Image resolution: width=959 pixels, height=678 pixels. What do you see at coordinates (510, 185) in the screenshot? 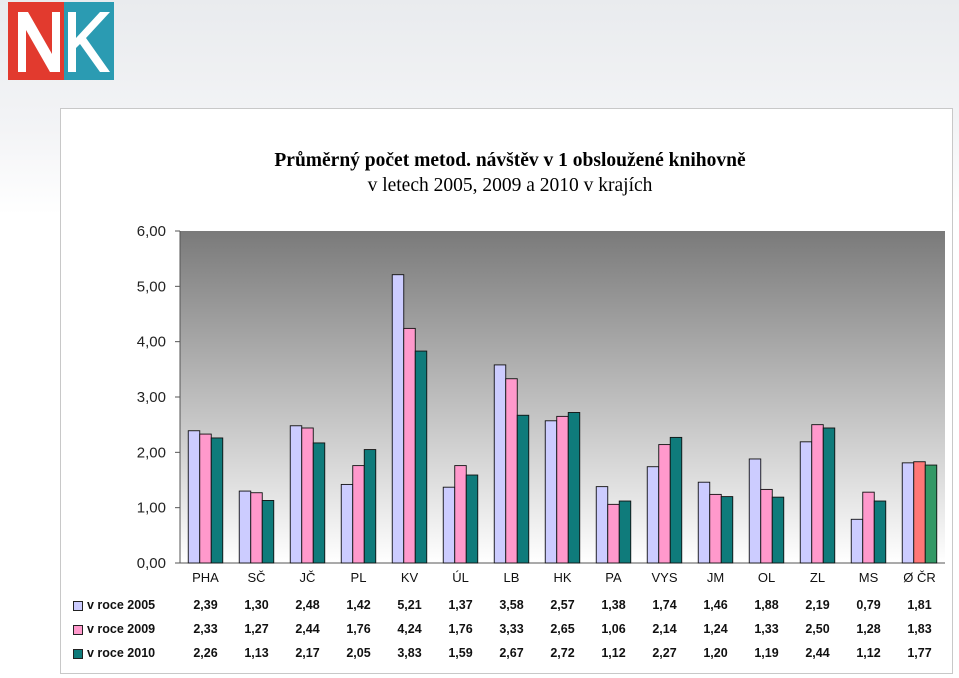
I see `chart-title-line2: v letech 2005, 2009 a 2010 v krajích` at bounding box center [510, 185].